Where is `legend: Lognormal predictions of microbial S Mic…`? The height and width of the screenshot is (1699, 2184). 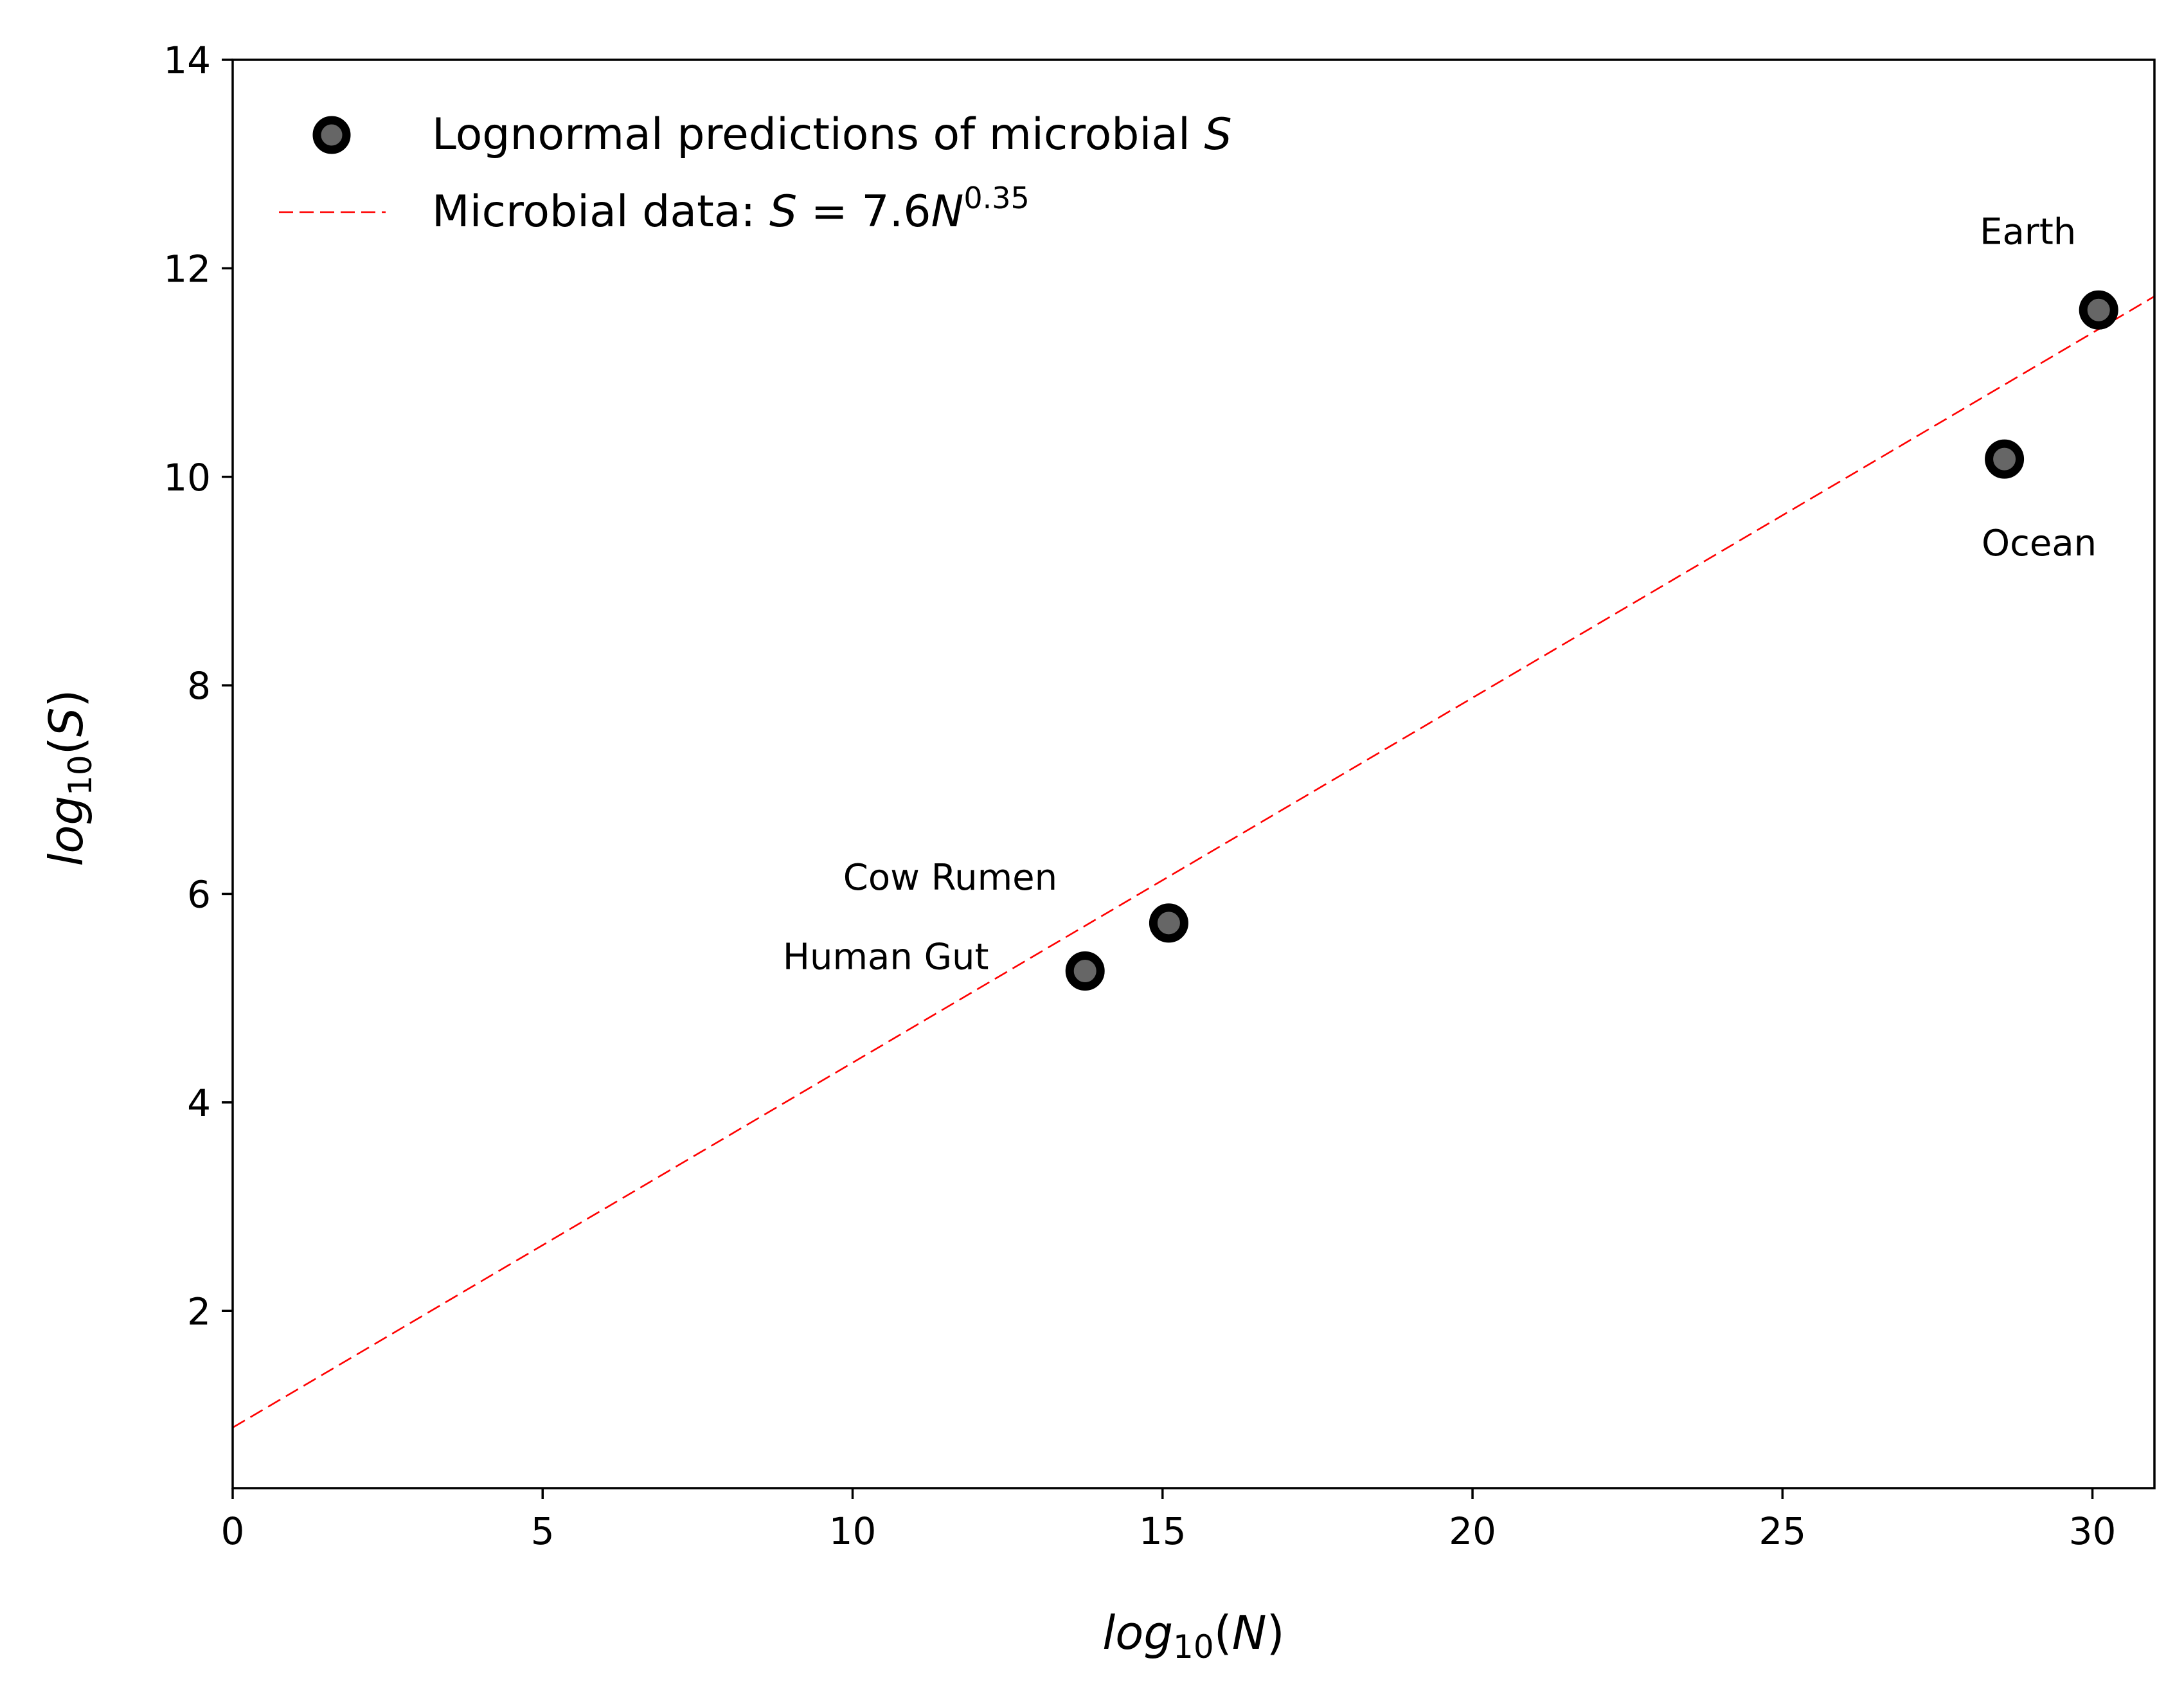
legend: Lognormal predictions of microbial S Mic… is located at coordinates (755, 173).